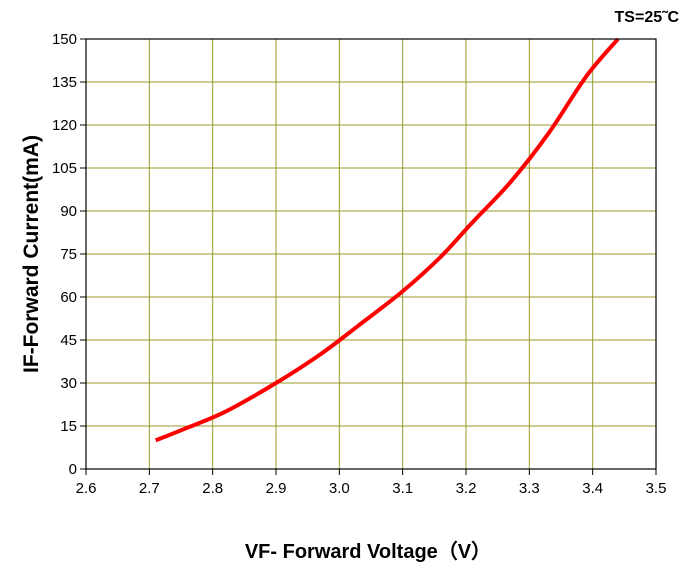 This screenshot has height=569, width=687. What do you see at coordinates (276, 488) in the screenshot?
I see `x-tick-label: 2.9` at bounding box center [276, 488].